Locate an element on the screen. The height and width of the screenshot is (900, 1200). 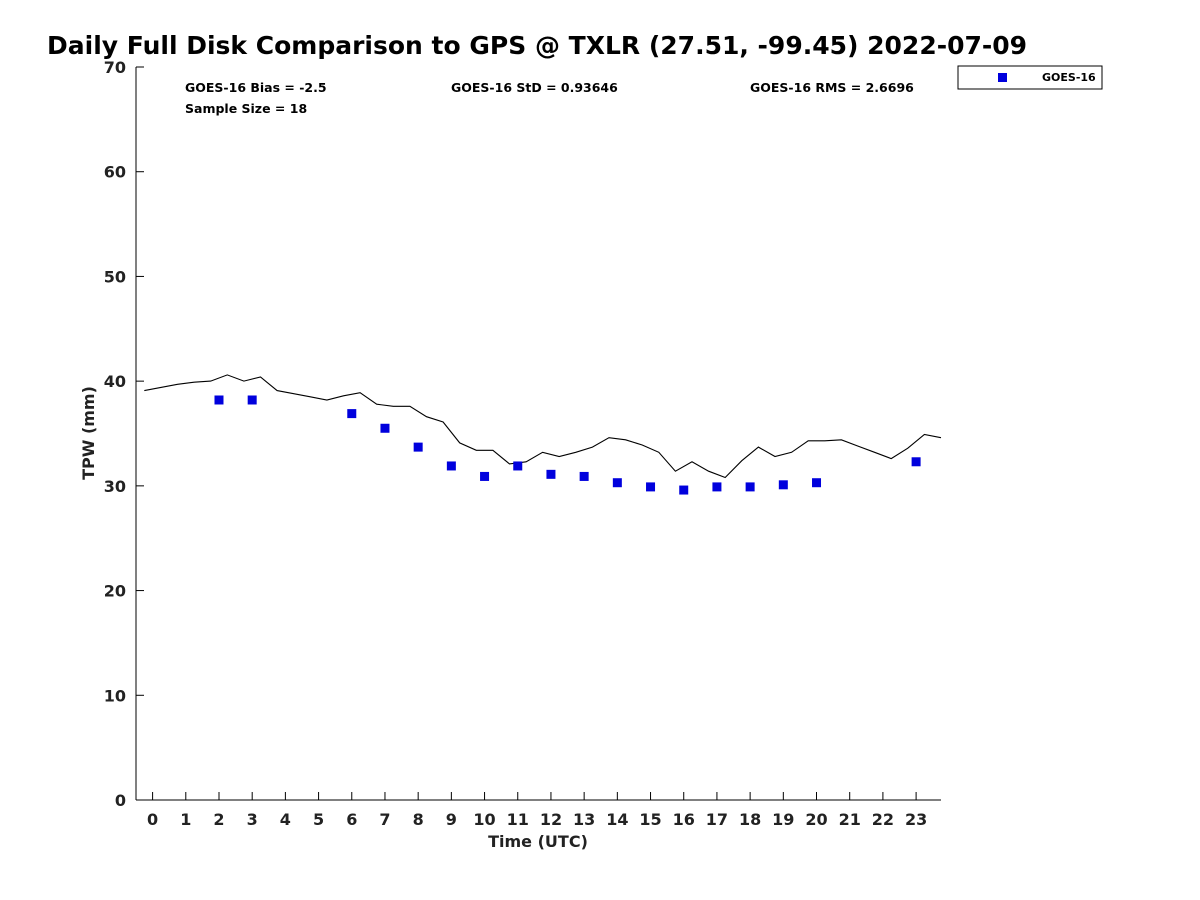
gps-tpw-line is located at coordinates (543, 426).